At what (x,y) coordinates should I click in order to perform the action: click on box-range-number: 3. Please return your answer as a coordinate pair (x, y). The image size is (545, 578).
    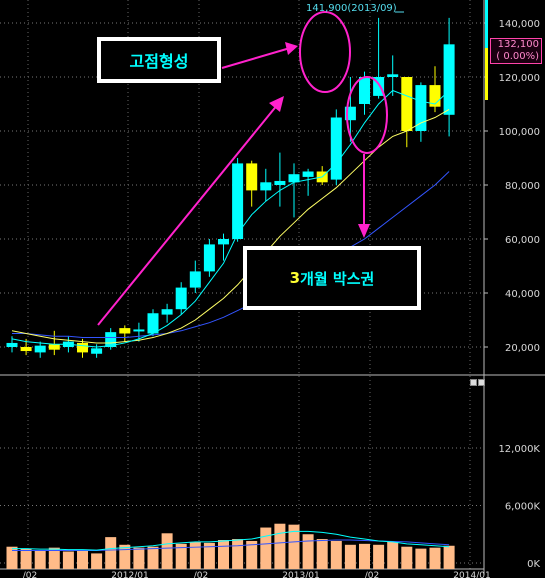
    Looking at the image, I should click on (295, 278).